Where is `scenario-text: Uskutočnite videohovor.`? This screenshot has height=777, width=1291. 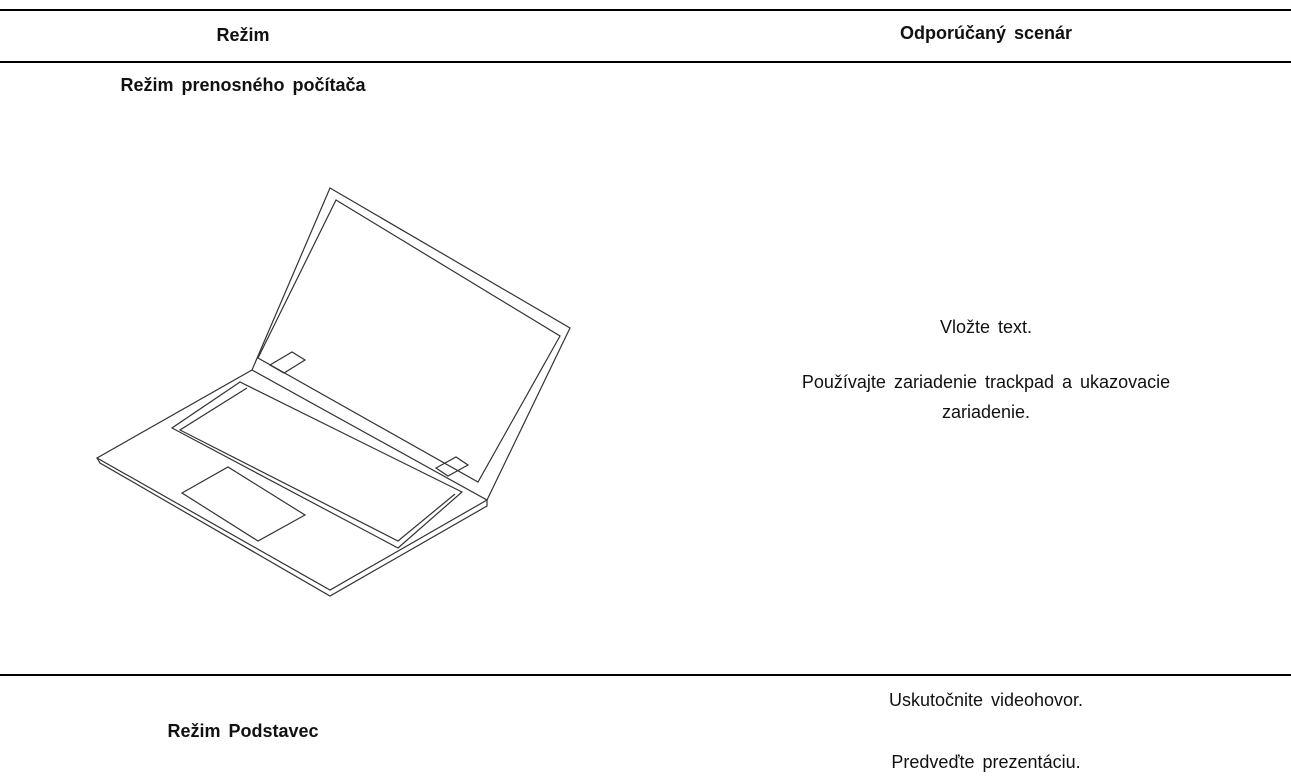
scenario-text: Uskutočnite videohovor. is located at coordinates (986, 700).